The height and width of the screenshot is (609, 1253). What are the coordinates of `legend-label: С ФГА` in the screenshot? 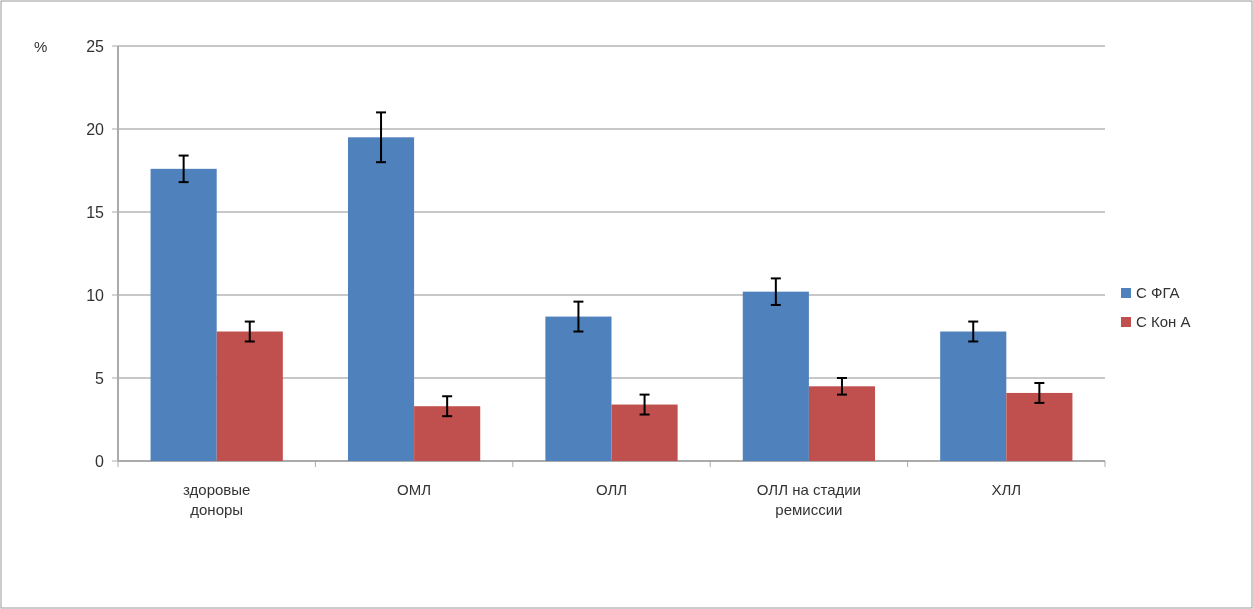 It's located at (1158, 293).